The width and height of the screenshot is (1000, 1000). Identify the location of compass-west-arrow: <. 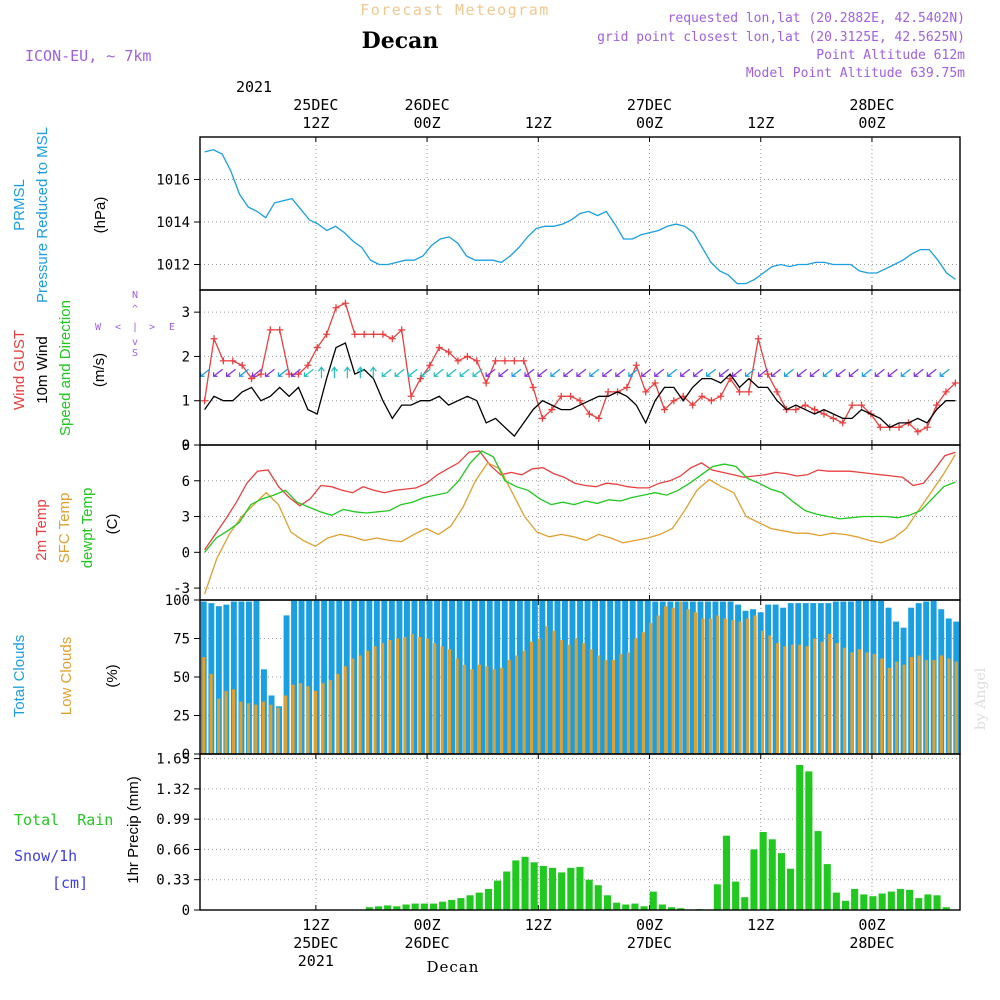
(118, 327).